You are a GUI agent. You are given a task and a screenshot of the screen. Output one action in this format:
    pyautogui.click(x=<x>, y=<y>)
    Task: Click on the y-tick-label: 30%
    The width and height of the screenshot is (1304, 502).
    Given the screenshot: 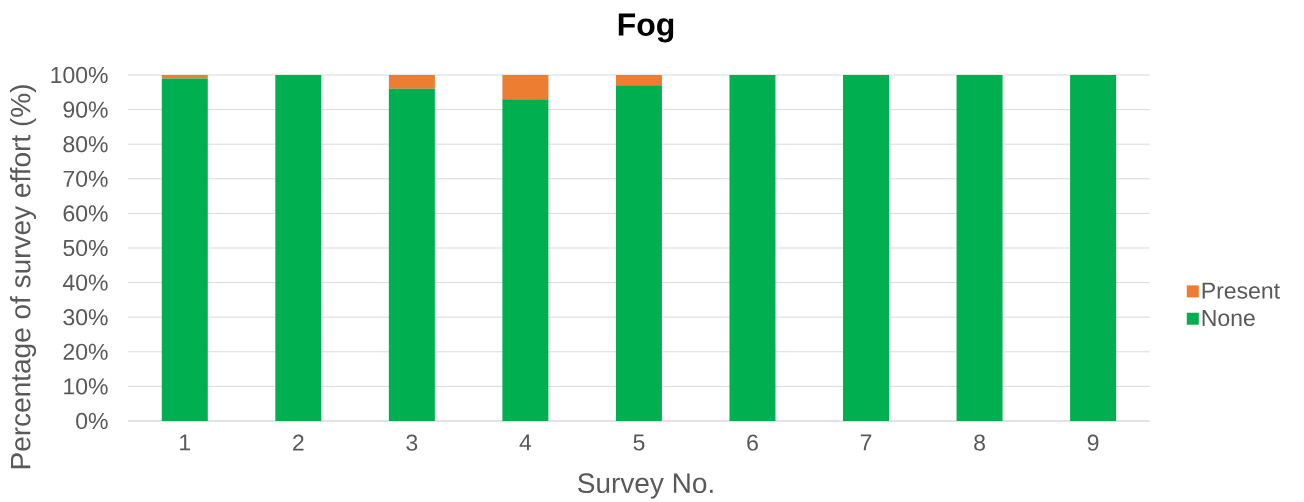 What is the action you would take?
    pyautogui.click(x=85, y=317)
    